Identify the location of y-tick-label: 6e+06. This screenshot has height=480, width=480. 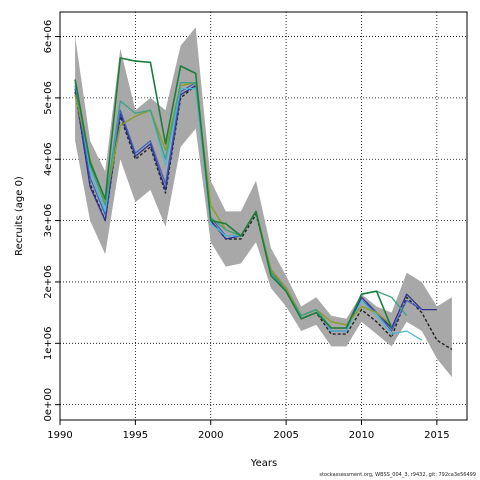
(48, 37).